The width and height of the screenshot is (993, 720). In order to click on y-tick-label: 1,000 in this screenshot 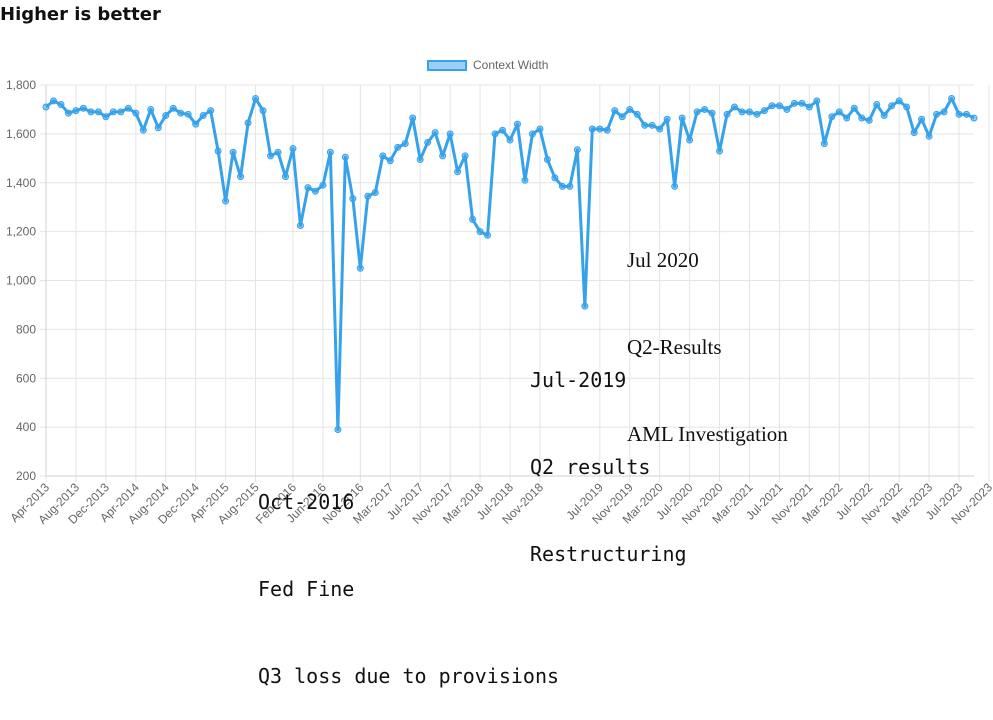, I will do `click(21, 281)`.